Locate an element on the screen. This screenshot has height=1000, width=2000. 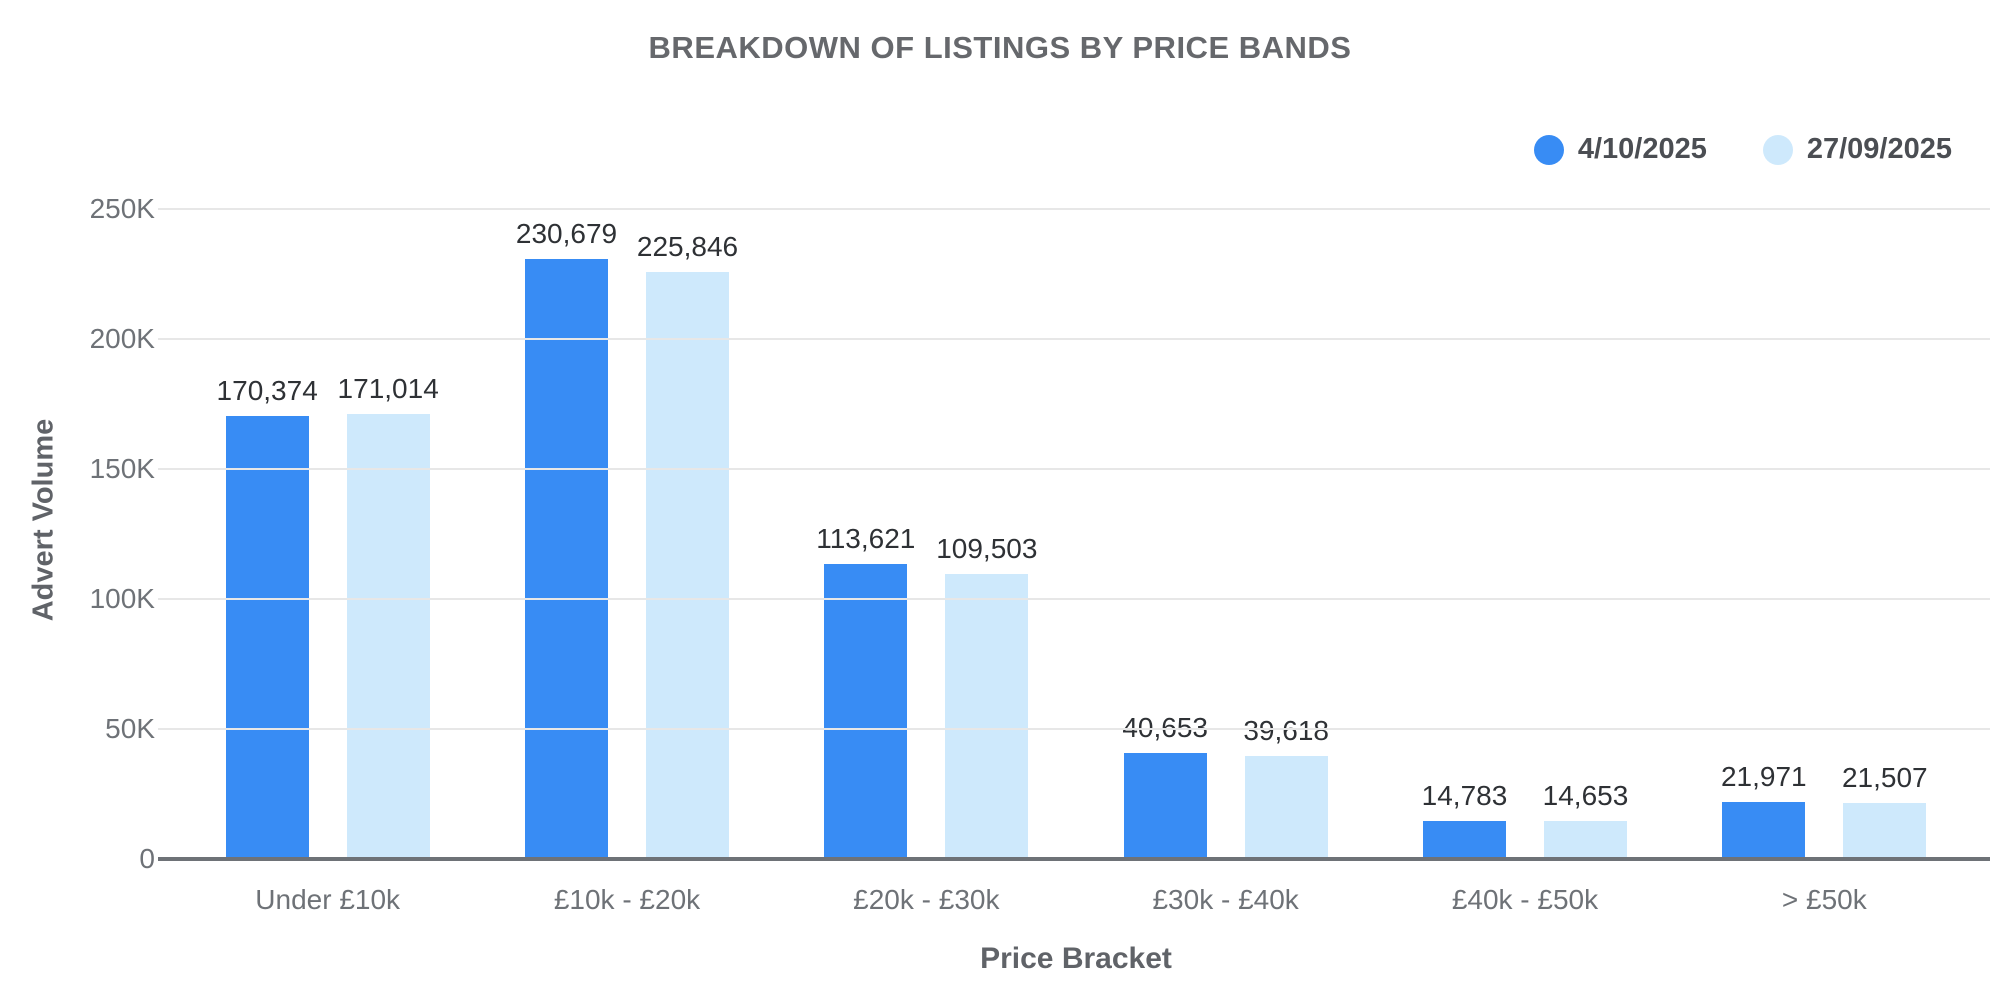
bar-group: 230,679 225,846 is located at coordinates (626, 534).